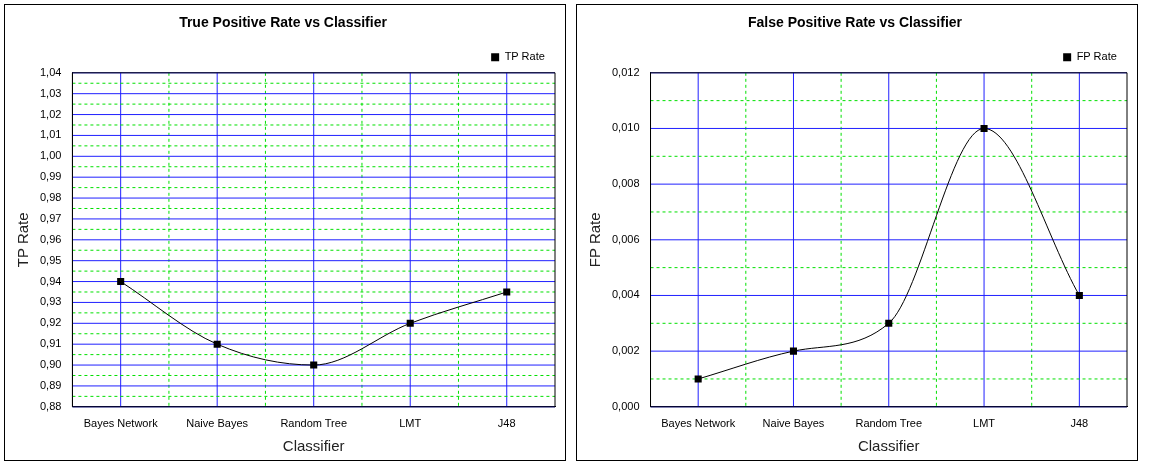 The width and height of the screenshot is (1151, 468). I want to click on y-tick-label: 1,02, so click(50, 113).